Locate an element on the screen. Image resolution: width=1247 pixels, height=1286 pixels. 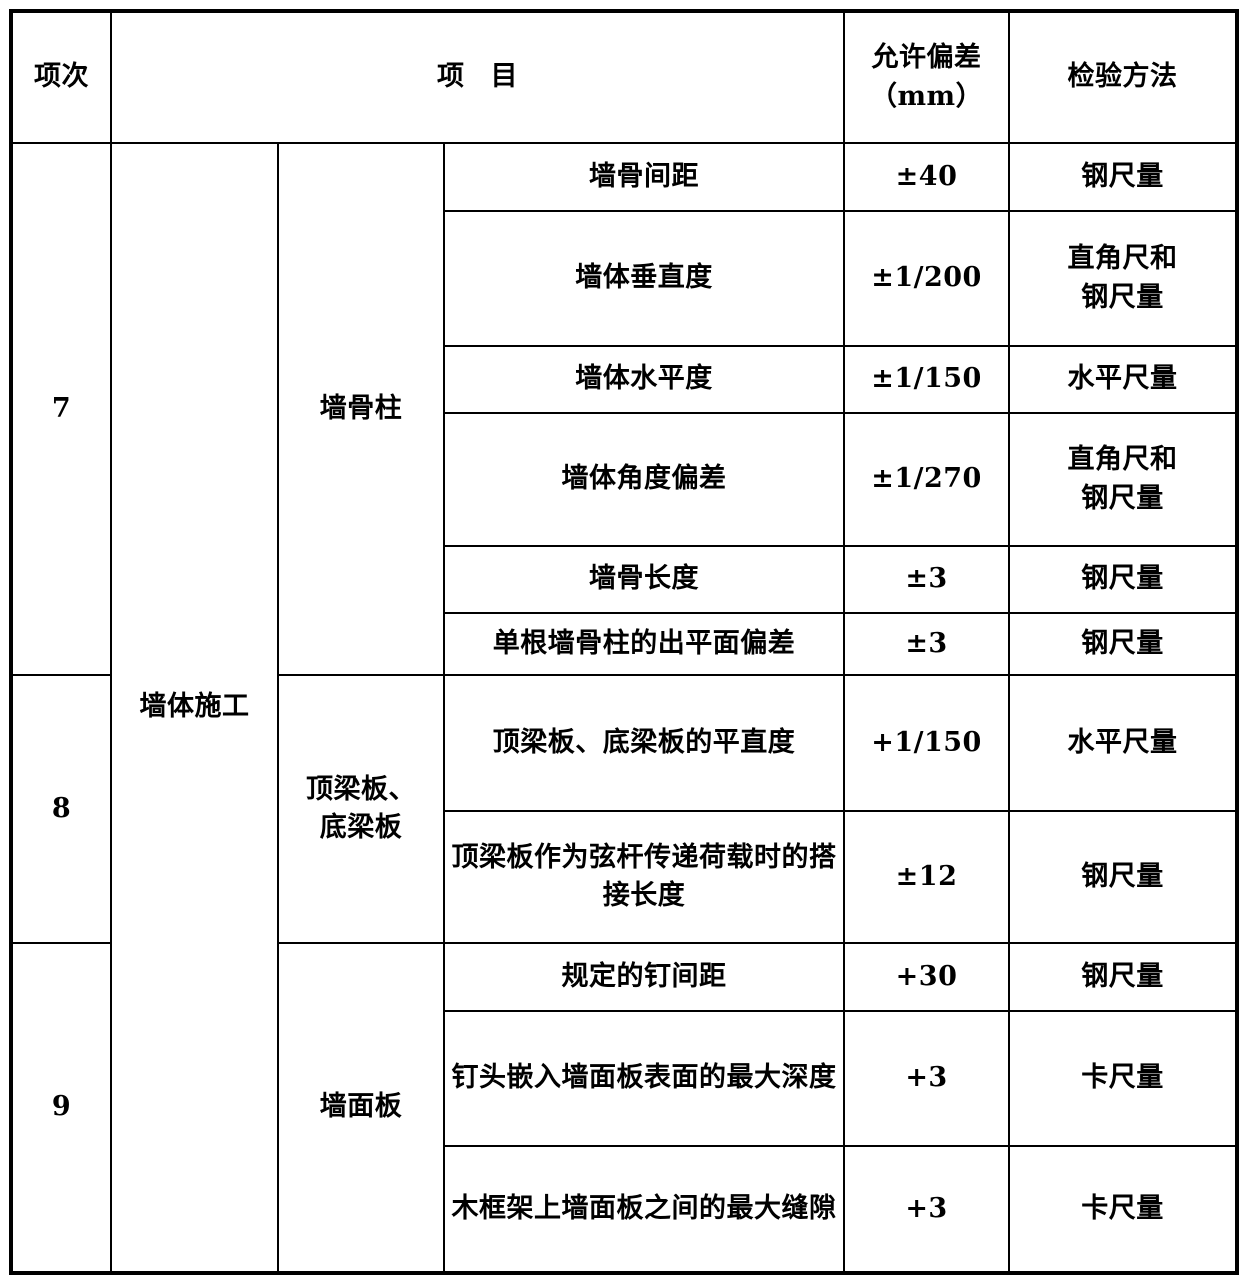
row-index-9: 9 is located at coordinates (61, 1107).